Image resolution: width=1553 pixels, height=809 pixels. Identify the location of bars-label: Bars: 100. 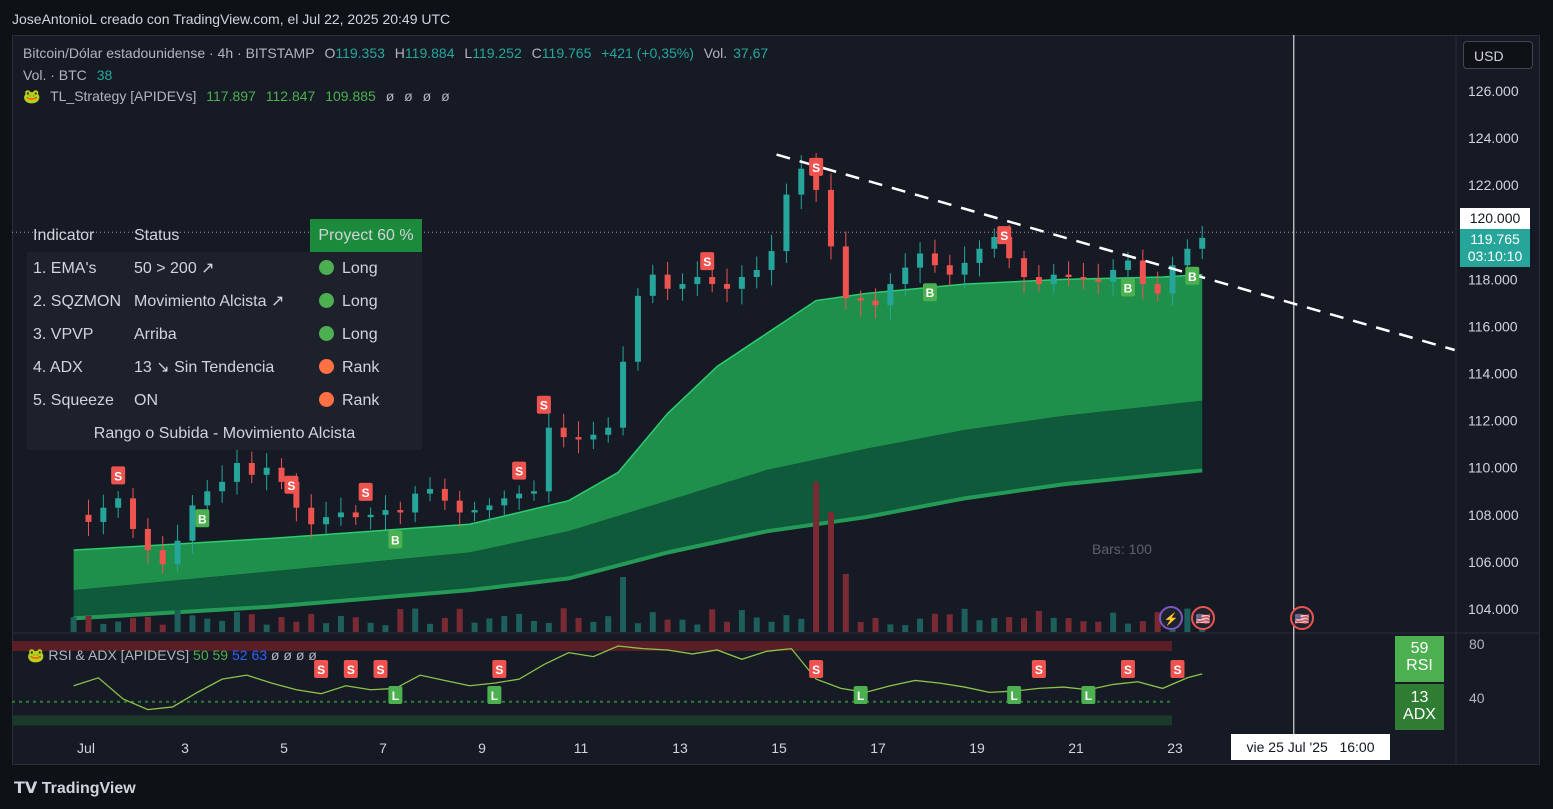
(1122, 549).